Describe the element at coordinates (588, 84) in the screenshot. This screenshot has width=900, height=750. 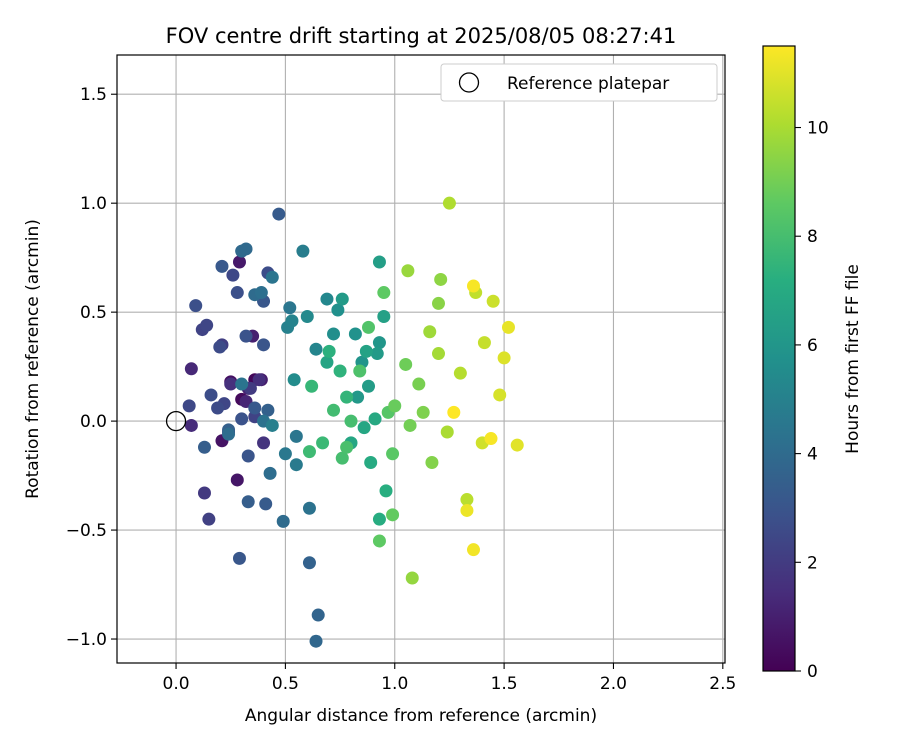
I see `legend-label: Reference platepar` at that location.